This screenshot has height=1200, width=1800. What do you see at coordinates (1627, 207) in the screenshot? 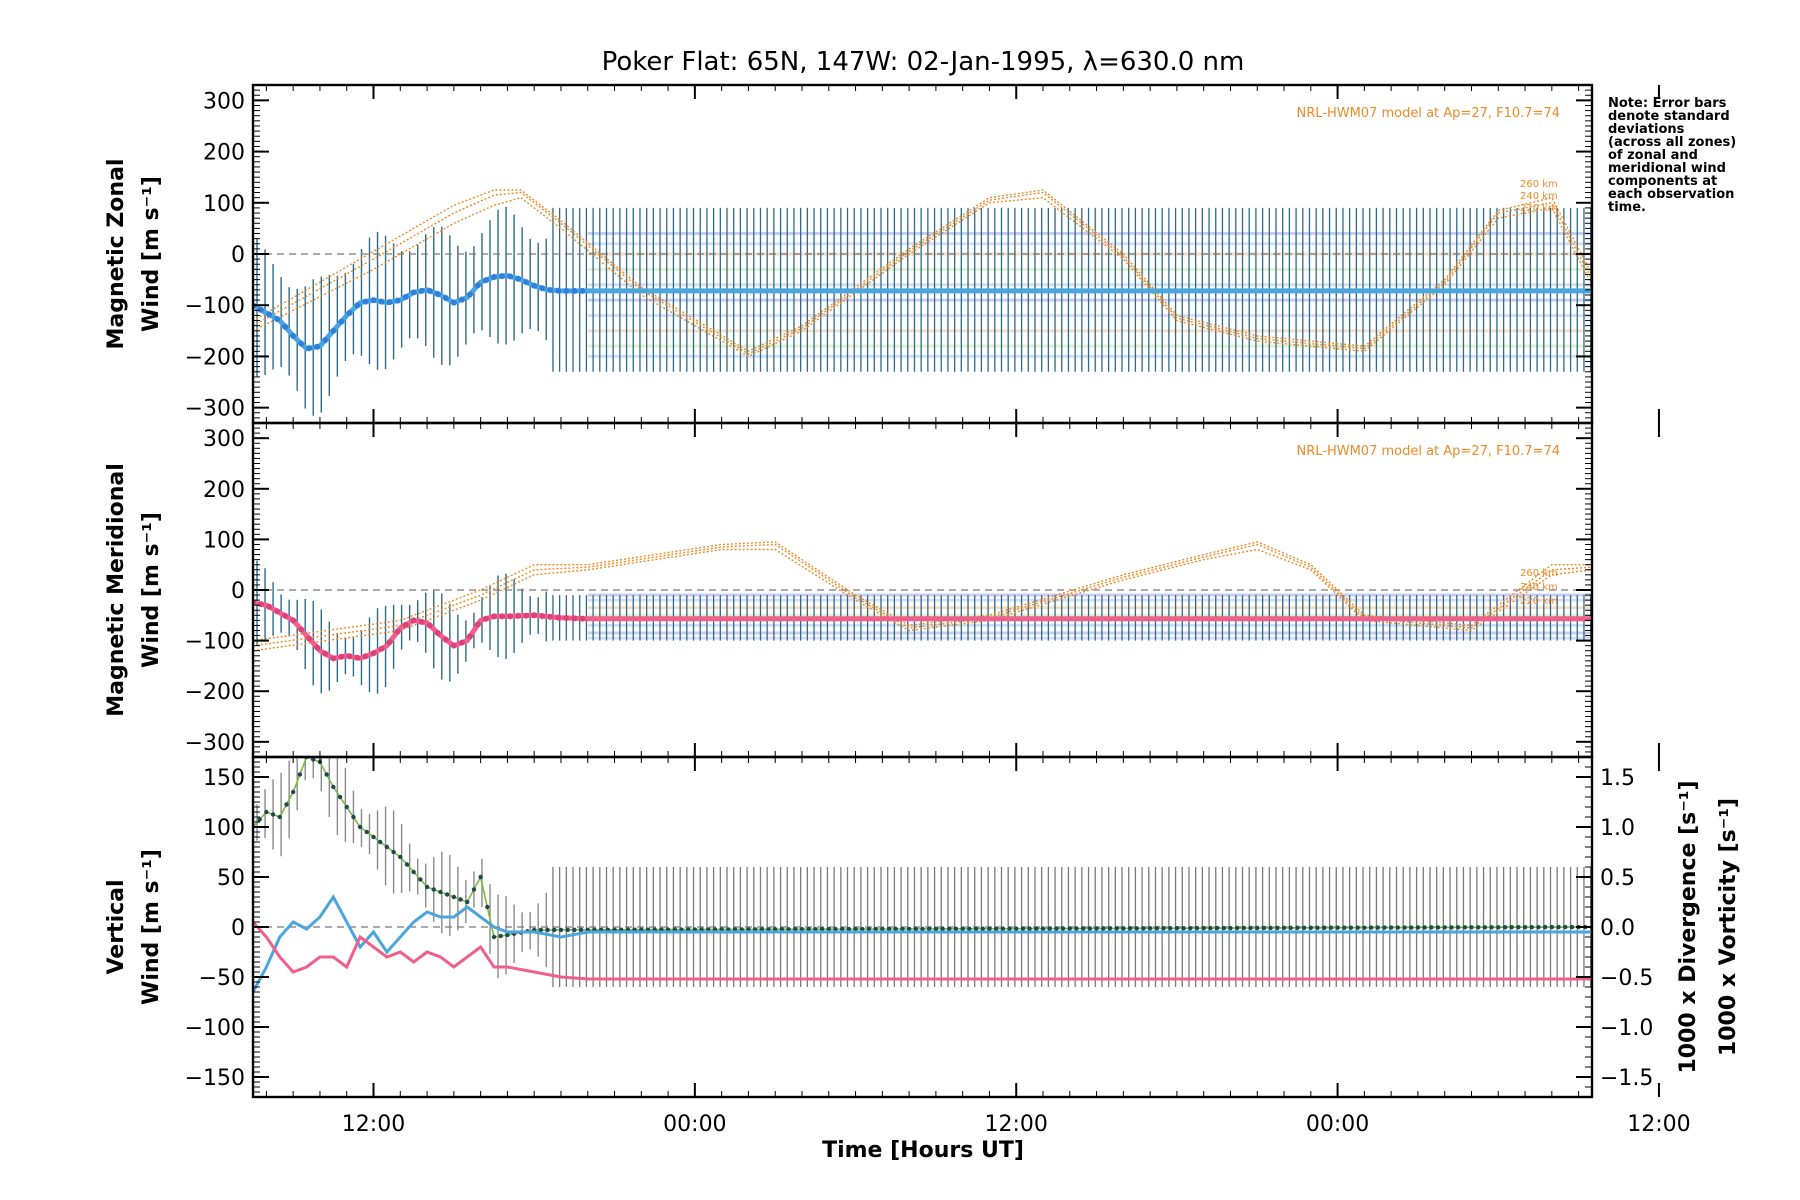
I see `note-line: time.` at bounding box center [1627, 207].